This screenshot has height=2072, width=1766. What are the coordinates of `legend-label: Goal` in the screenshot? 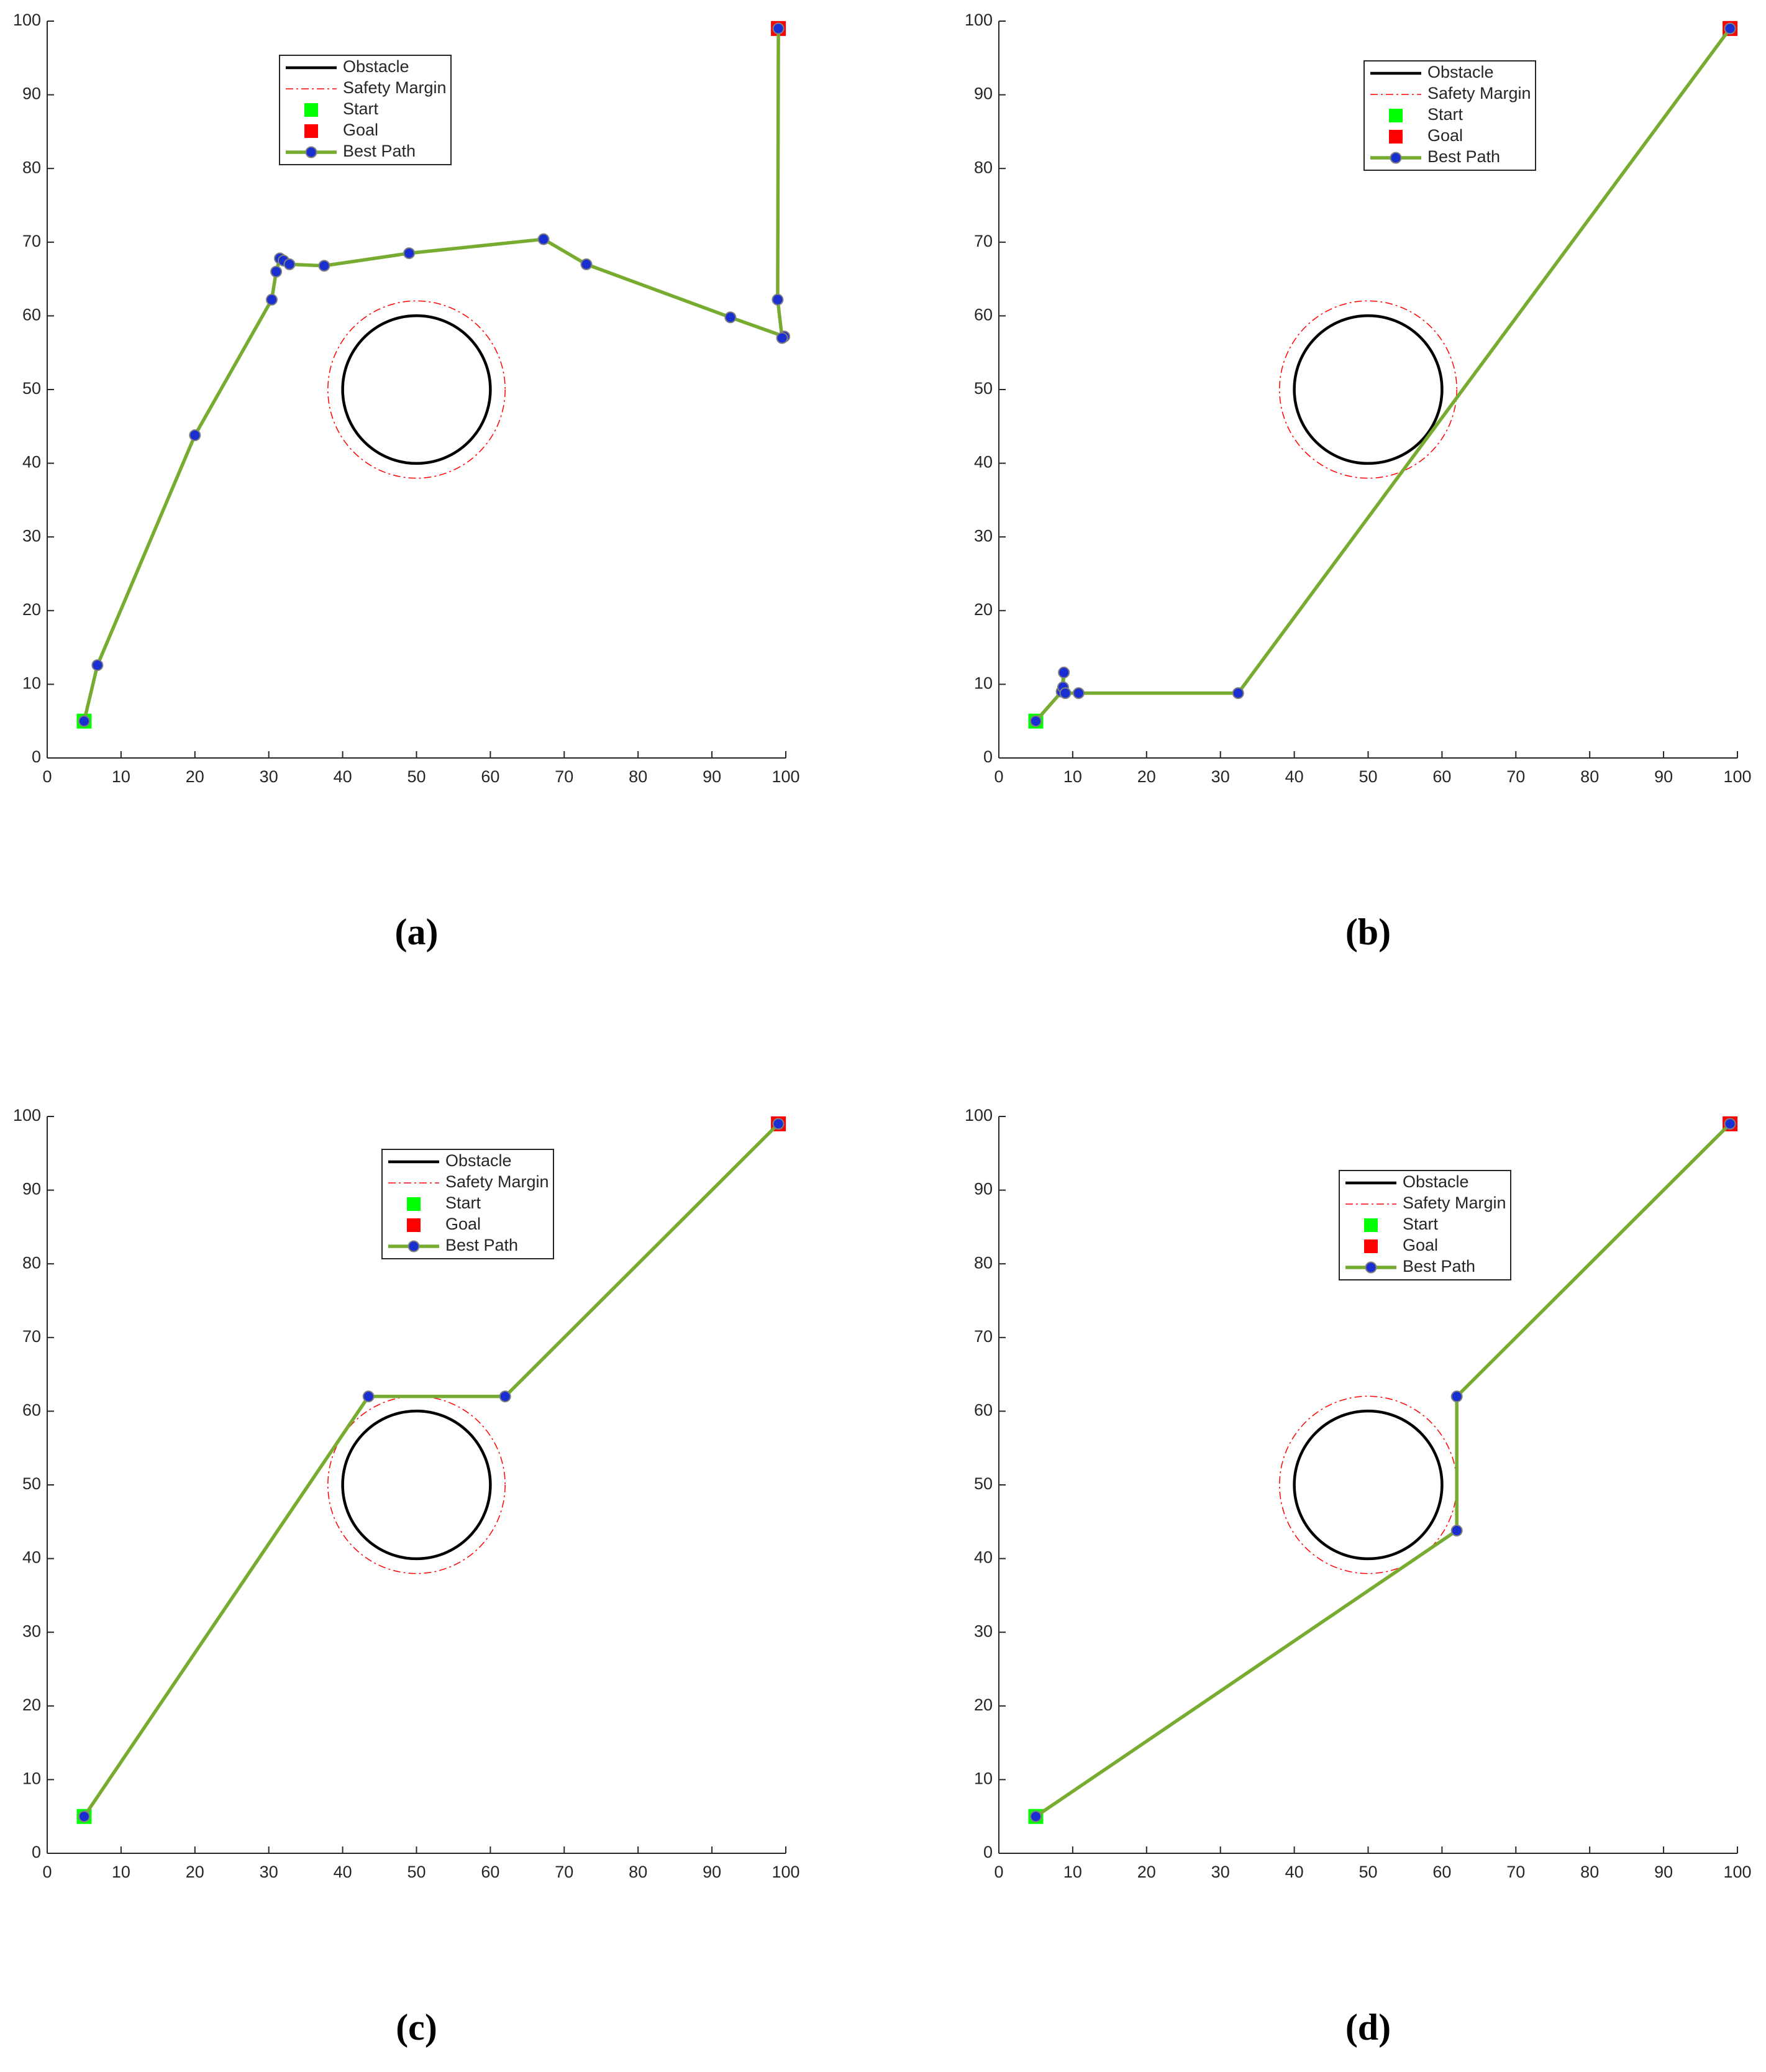 It's located at (1445, 136).